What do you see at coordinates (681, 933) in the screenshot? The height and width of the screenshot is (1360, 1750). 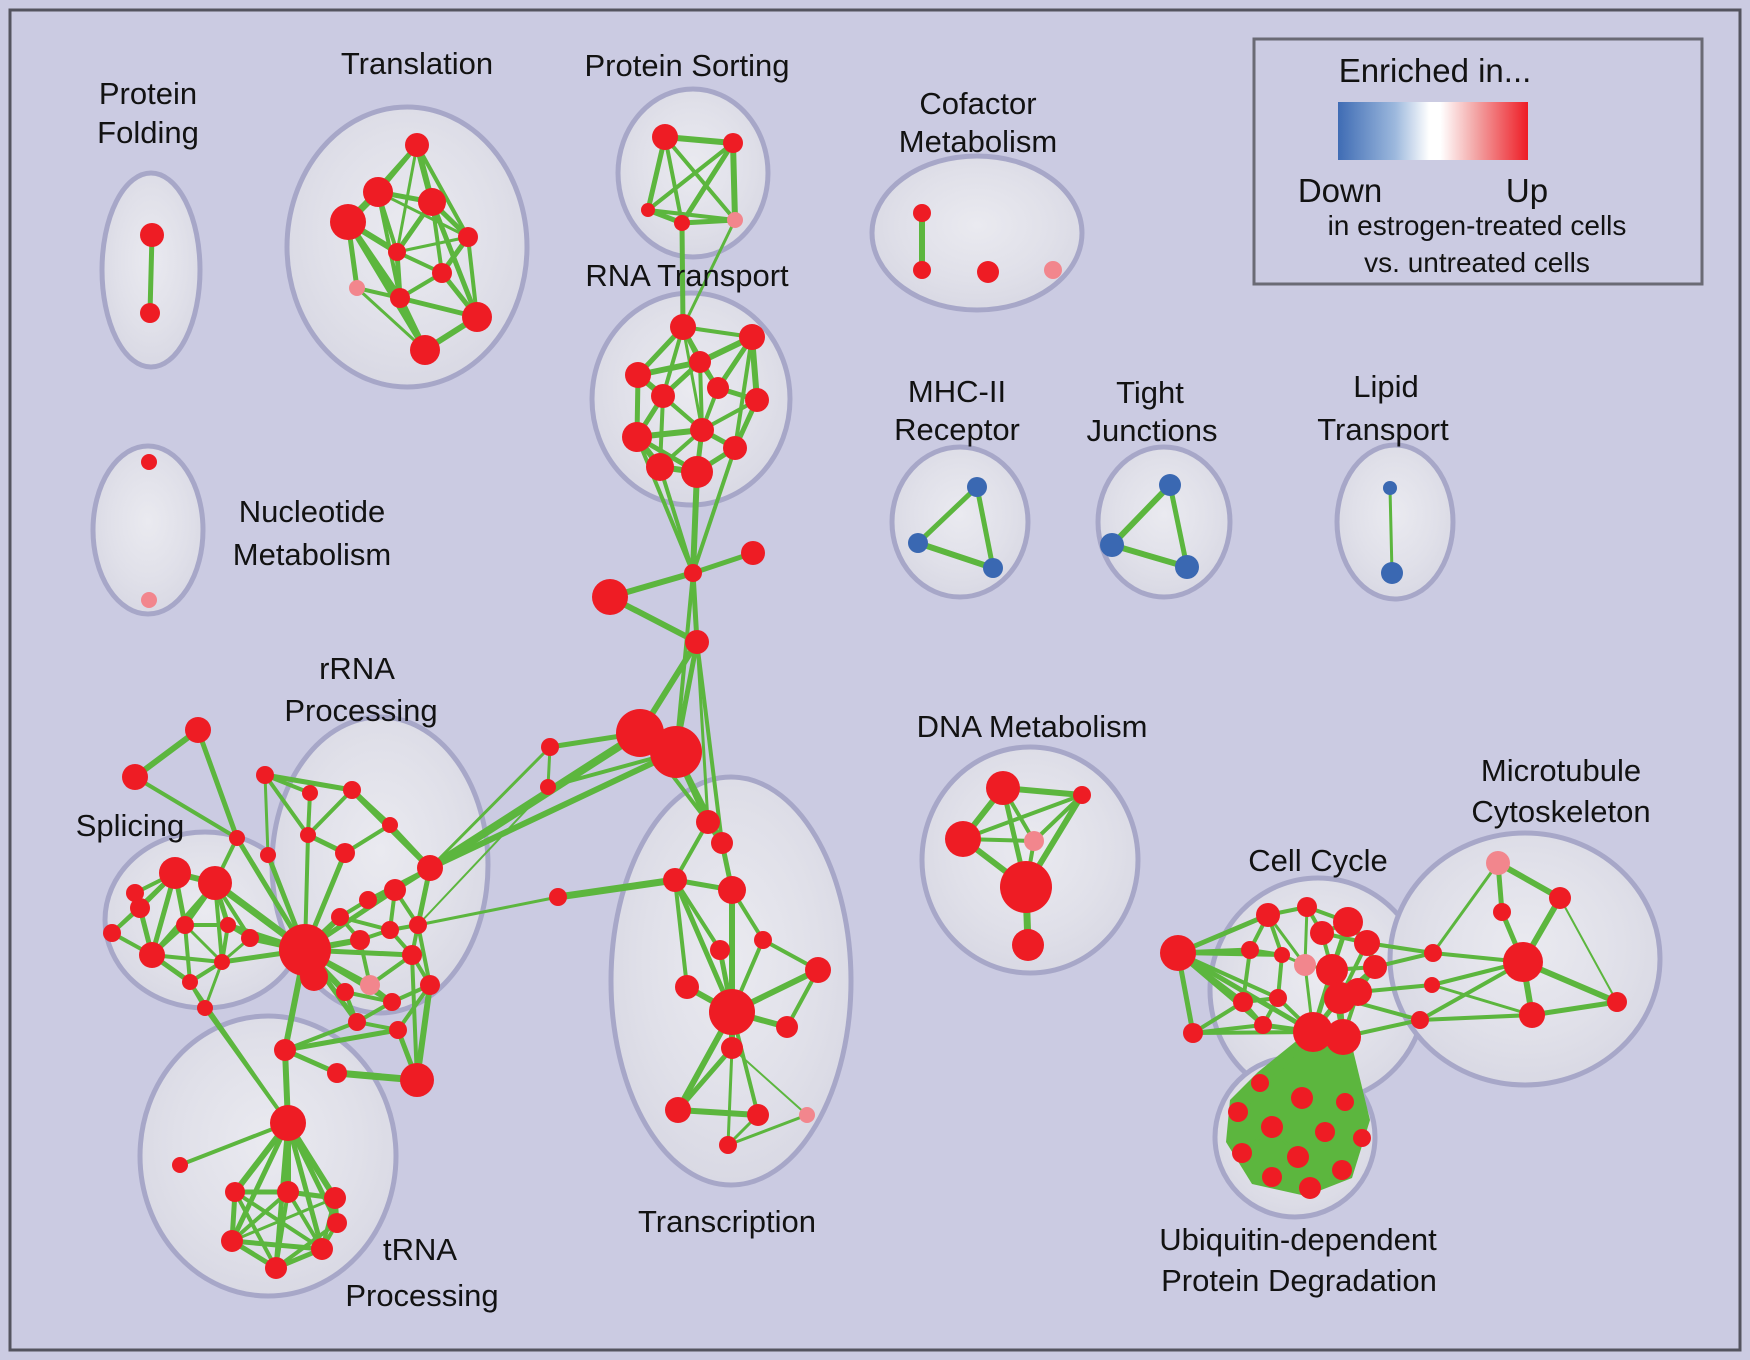 I see `network-edge-tx8-tx3` at bounding box center [681, 933].